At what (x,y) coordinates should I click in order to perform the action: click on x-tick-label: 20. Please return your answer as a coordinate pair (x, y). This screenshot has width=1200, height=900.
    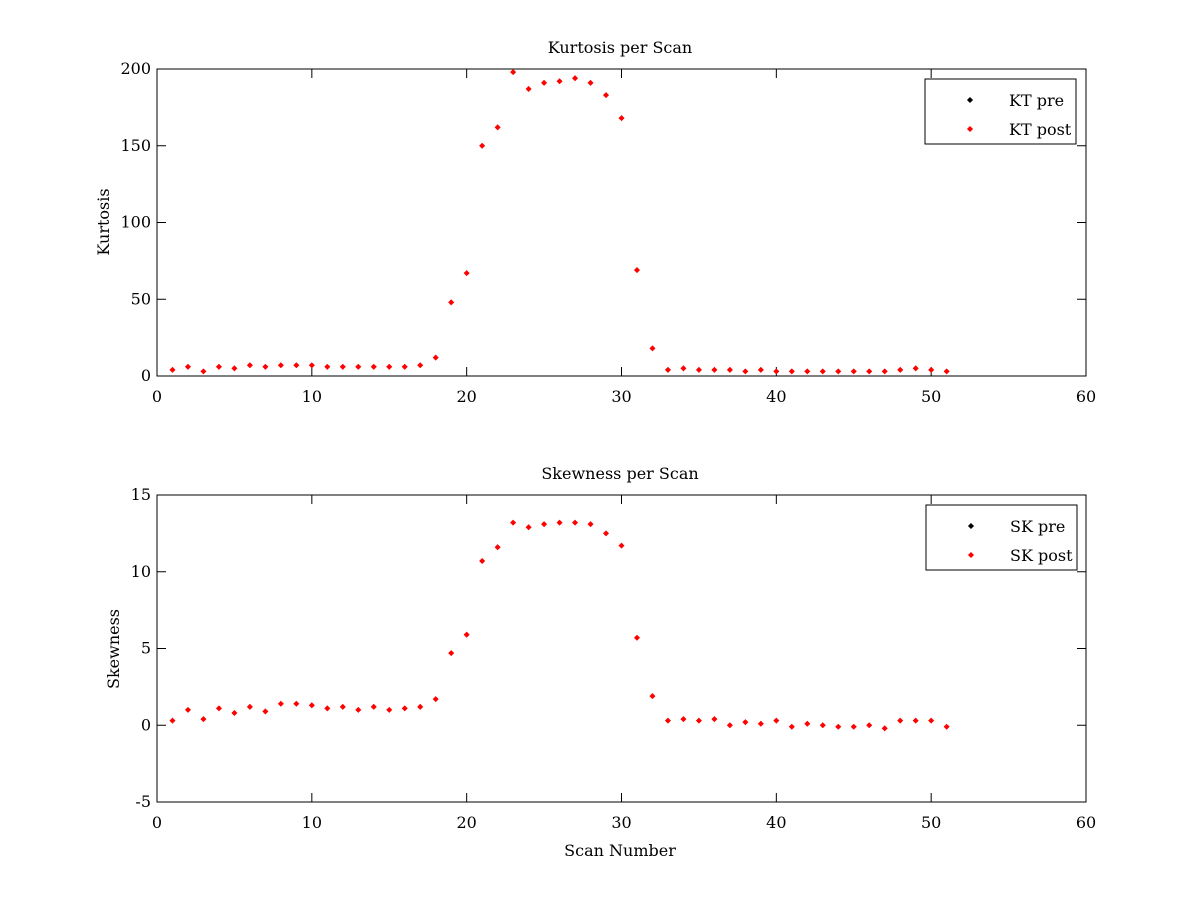
    Looking at the image, I should click on (466, 822).